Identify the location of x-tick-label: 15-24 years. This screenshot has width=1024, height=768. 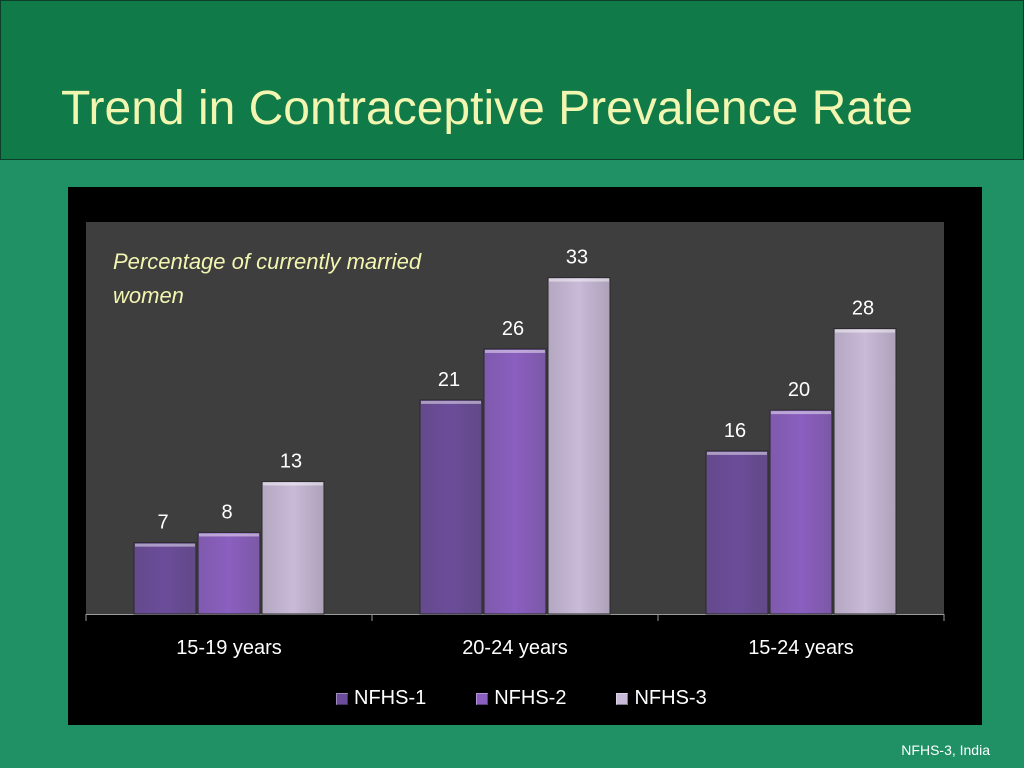
(801, 648).